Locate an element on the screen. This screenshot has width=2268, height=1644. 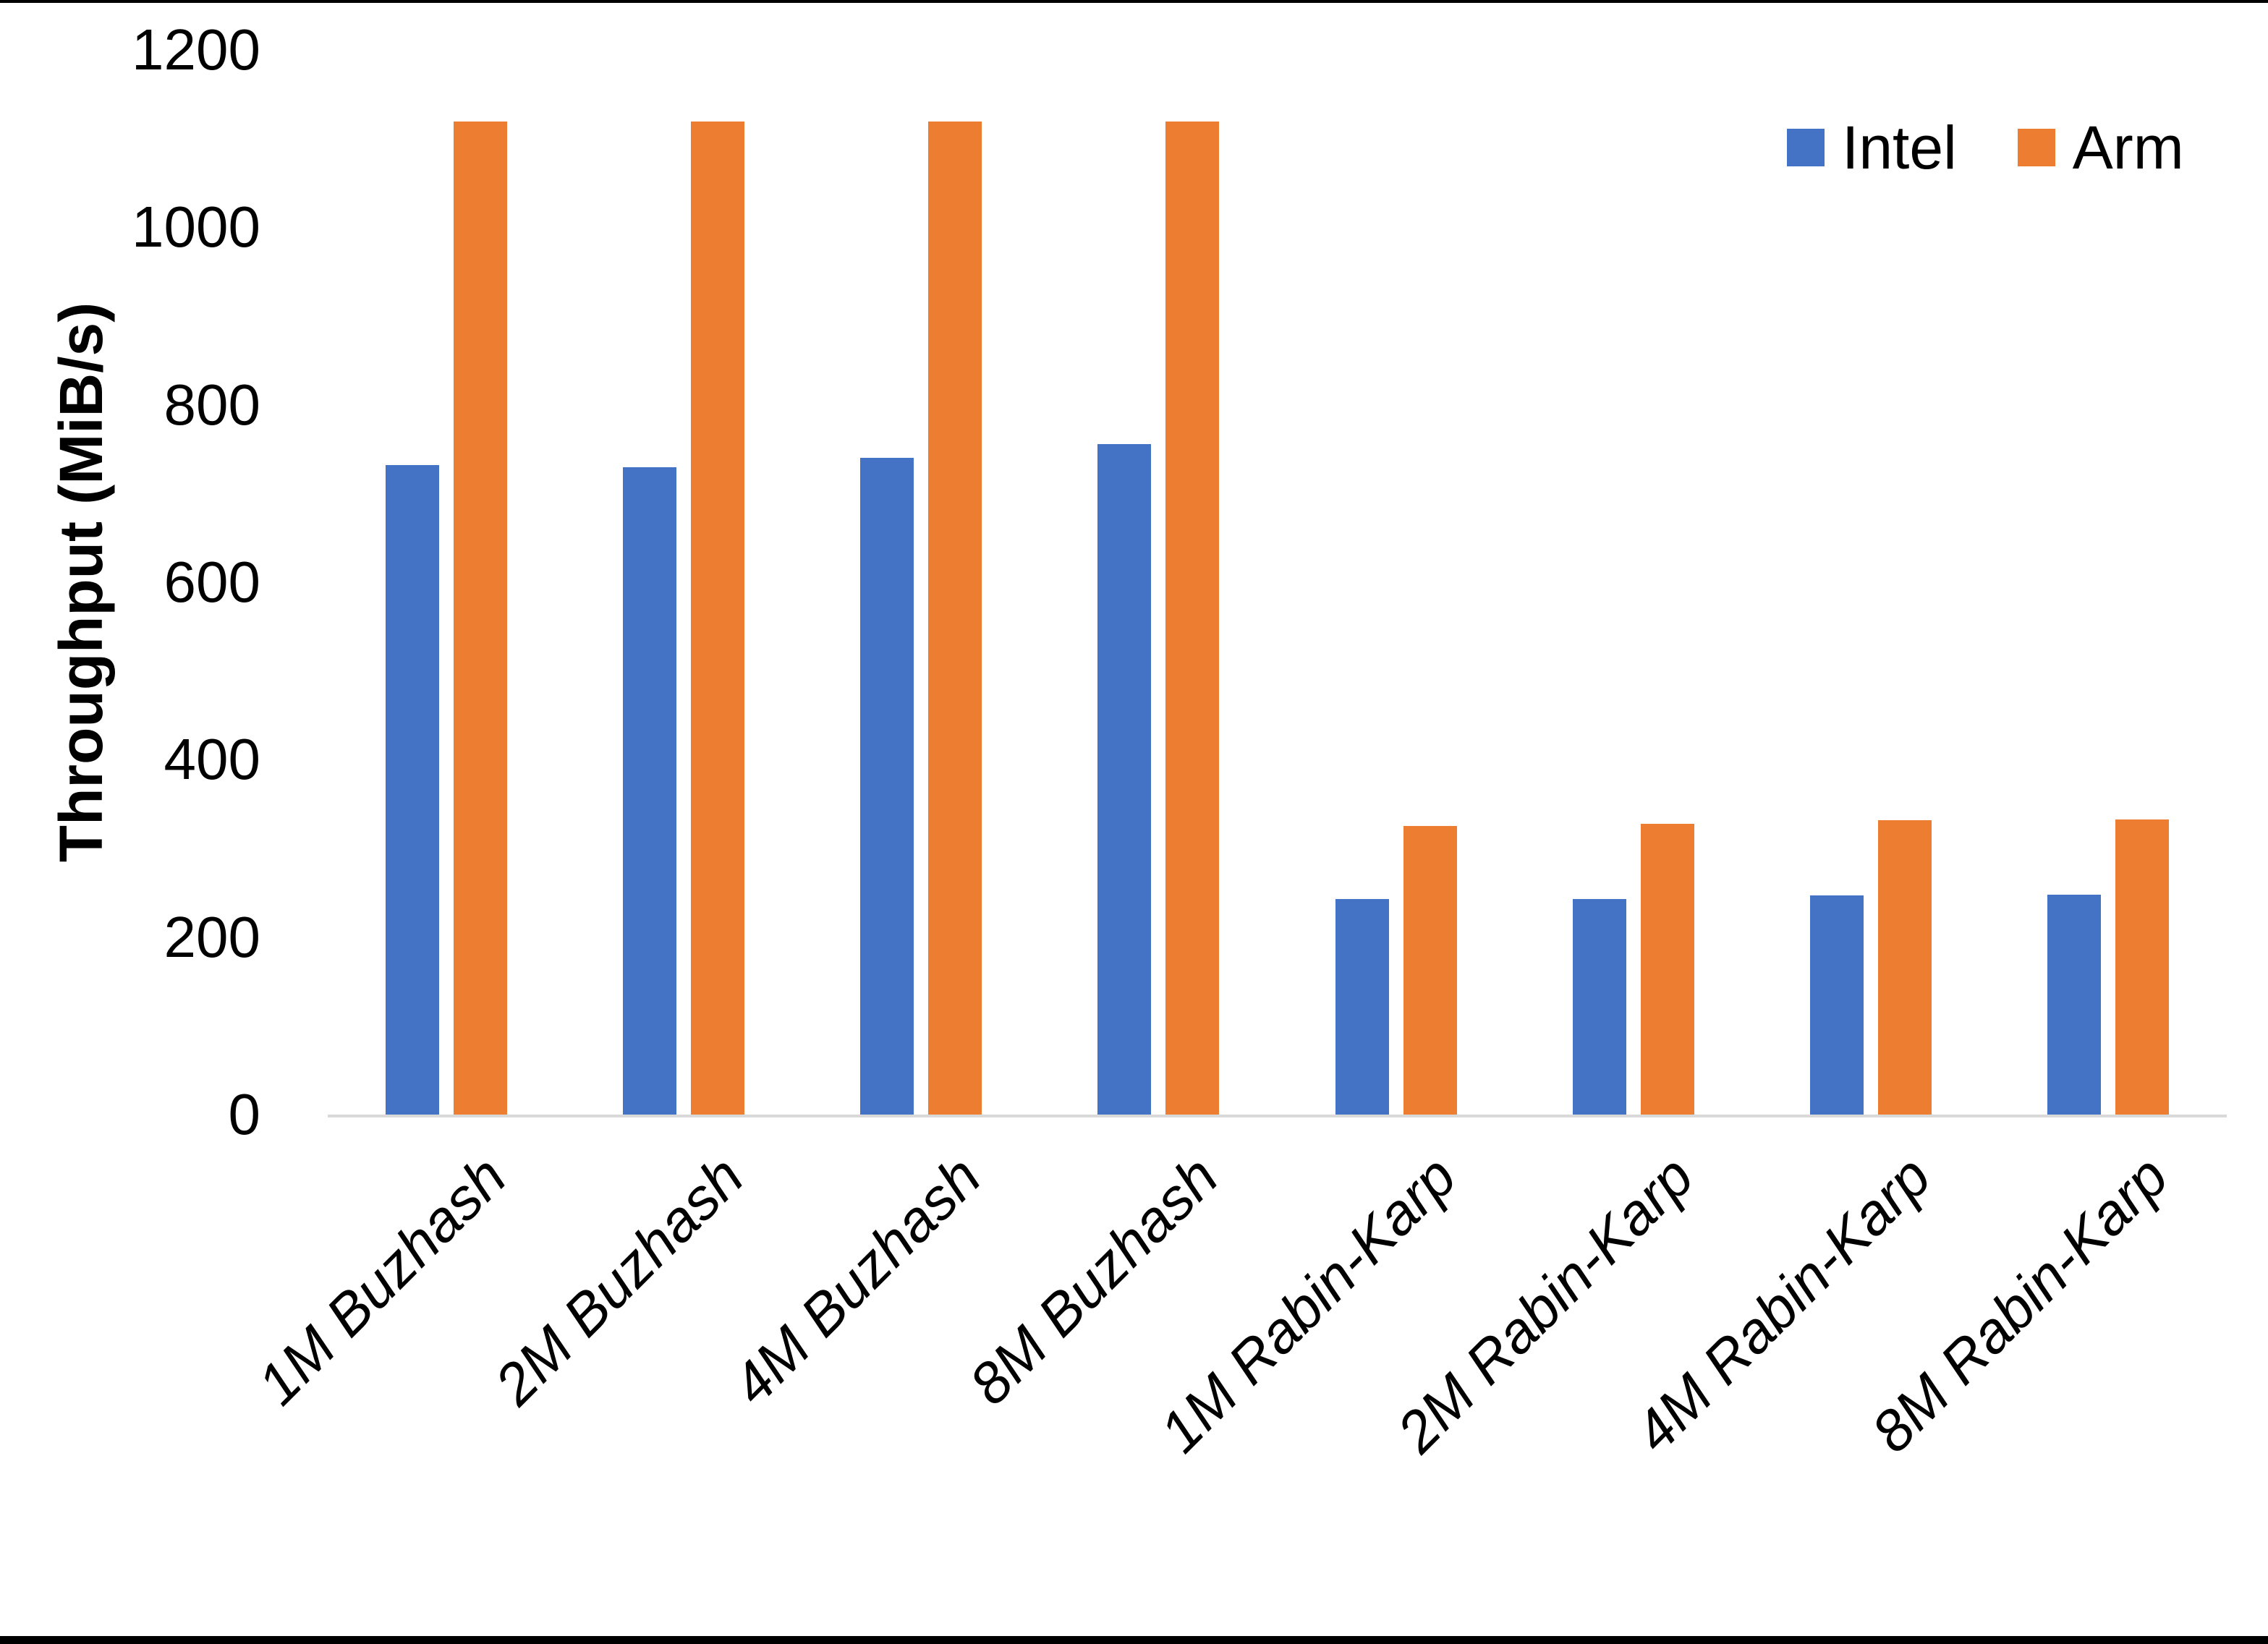
y-tick-label-400: 400 is located at coordinates (211, 759).